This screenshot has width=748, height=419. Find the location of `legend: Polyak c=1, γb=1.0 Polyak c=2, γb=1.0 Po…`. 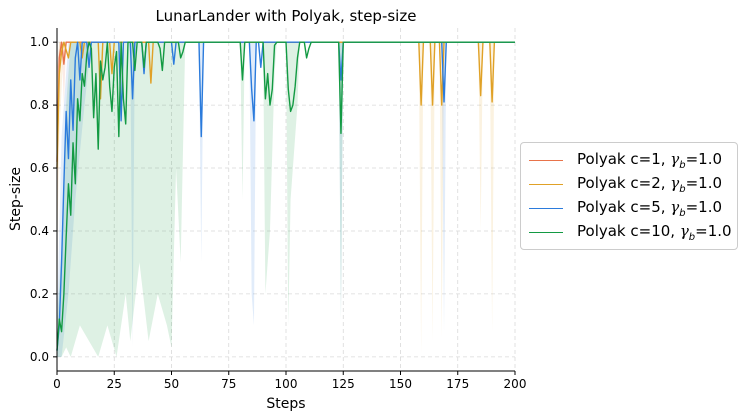

legend: Polyak c=1, γb=1.0 Polyak c=2, γb=1.0 Po… is located at coordinates (629, 196).